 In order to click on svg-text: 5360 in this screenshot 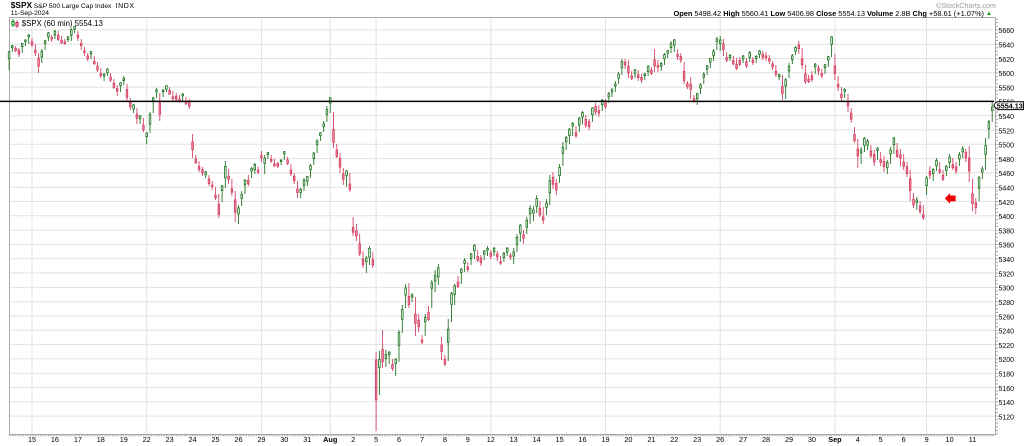, I will do `click(1007, 246)`.